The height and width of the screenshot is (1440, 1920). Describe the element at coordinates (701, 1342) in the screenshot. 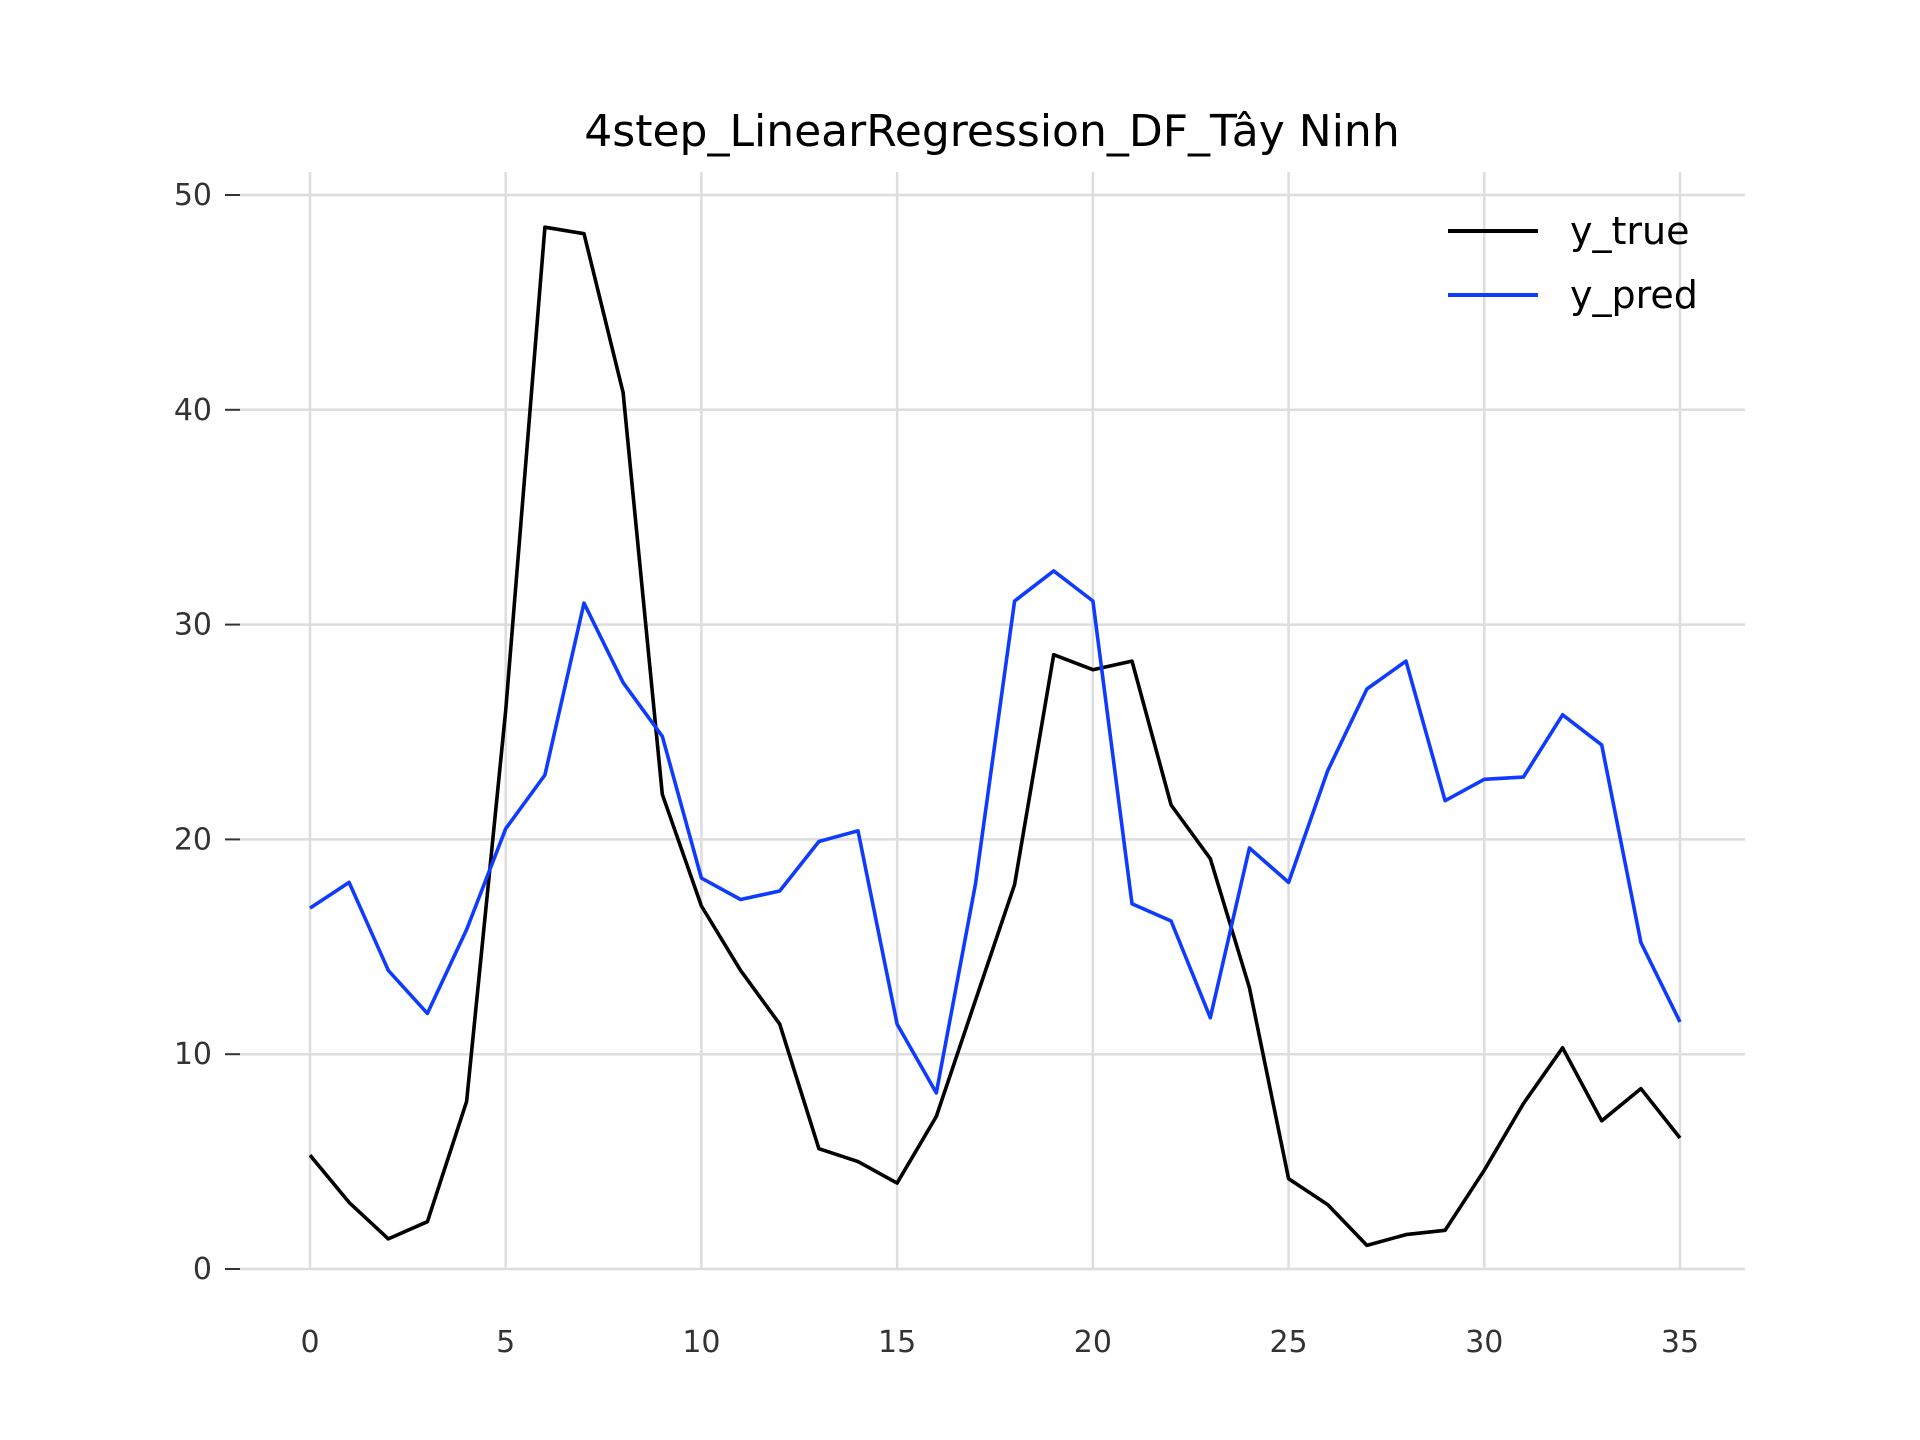

I see `x-tick-label: 10` at that location.